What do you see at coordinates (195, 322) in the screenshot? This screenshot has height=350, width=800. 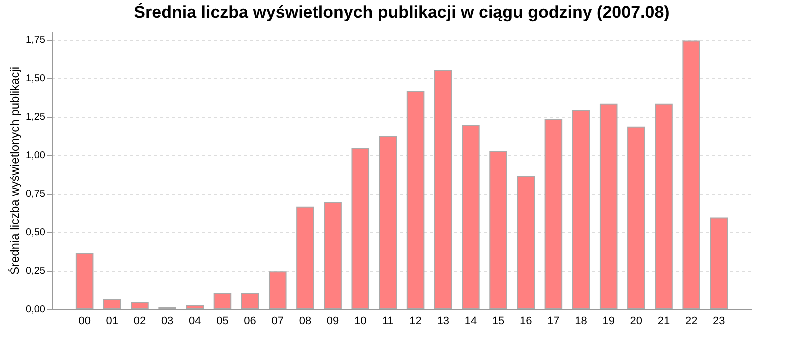 I see `x-tick-label: 04` at bounding box center [195, 322].